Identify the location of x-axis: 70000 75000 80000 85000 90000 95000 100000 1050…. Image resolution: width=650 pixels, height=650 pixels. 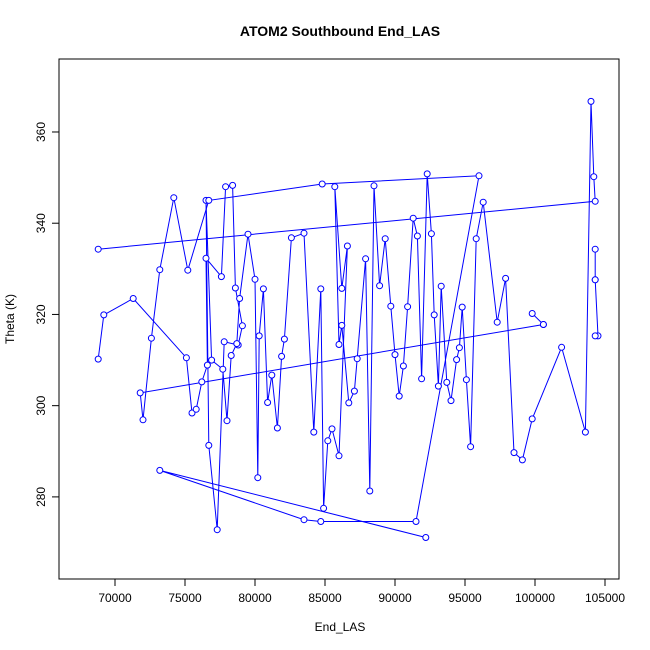
(361, 591).